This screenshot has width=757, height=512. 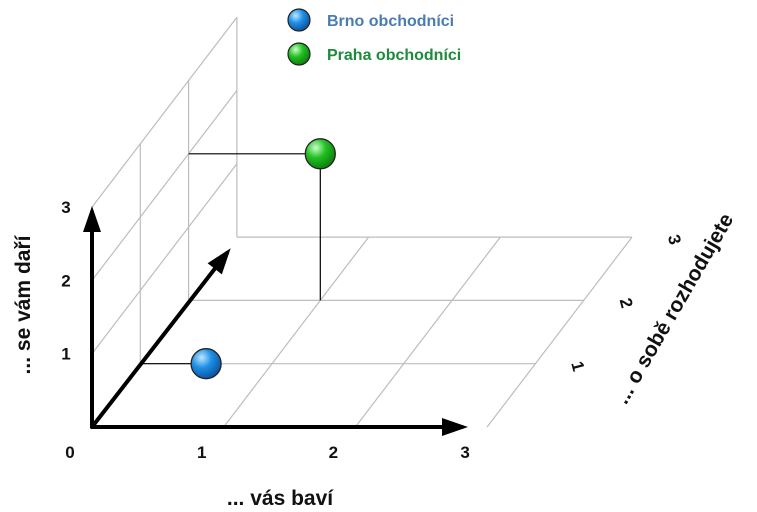 I want to click on y-tick-label: 1, so click(x=65, y=354).